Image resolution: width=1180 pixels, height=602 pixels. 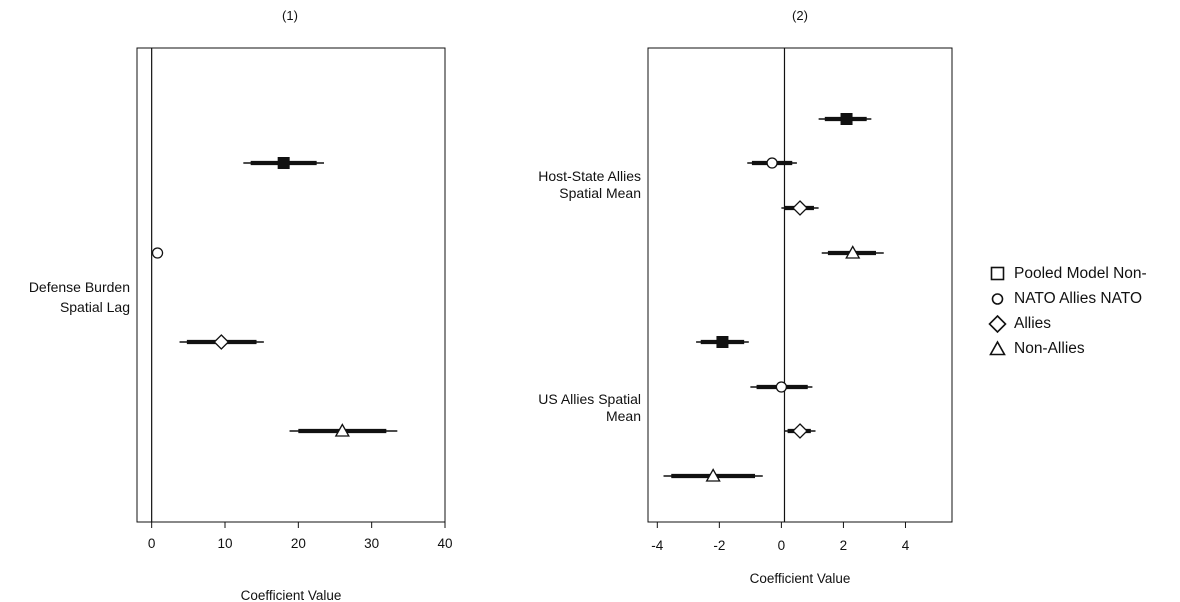 What do you see at coordinates (623, 416) in the screenshot?
I see `group-label: Mean` at bounding box center [623, 416].